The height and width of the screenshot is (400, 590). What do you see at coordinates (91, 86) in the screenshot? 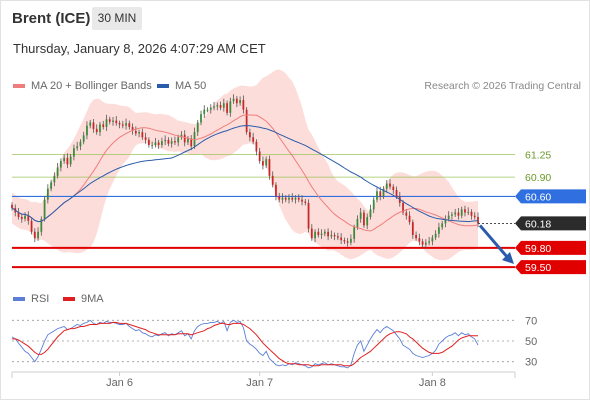
I see `bollinger-label: MA 20 + Bollinger Bands` at bounding box center [91, 86].